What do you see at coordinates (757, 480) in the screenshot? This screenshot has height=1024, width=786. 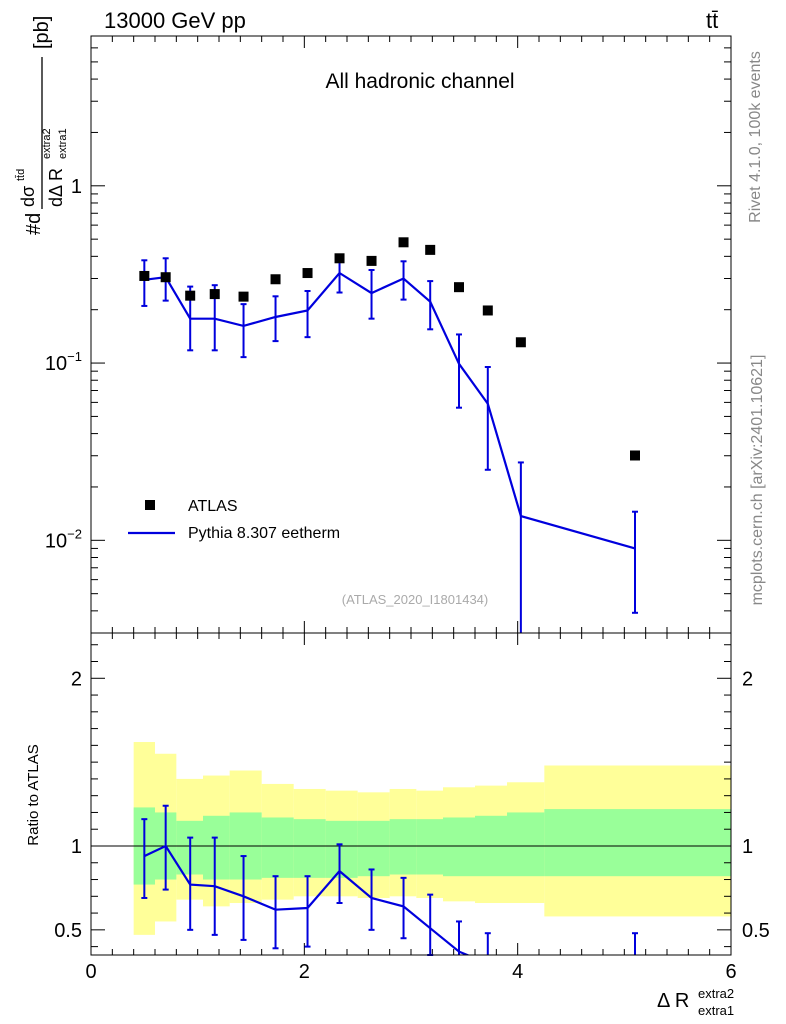 I see `mcplots-label: mcplots.cern.ch [arXiv:2401.10621]` at bounding box center [757, 480].